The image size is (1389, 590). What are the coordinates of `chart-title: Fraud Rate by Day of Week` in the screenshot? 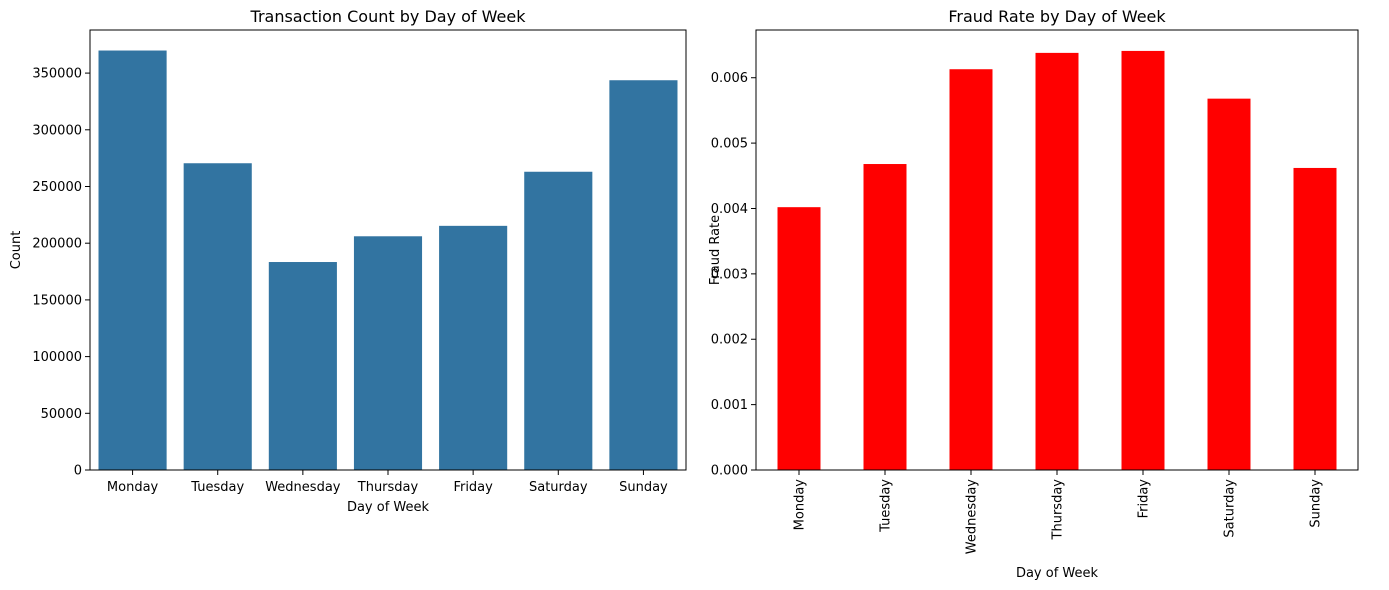 It's located at (1057, 16).